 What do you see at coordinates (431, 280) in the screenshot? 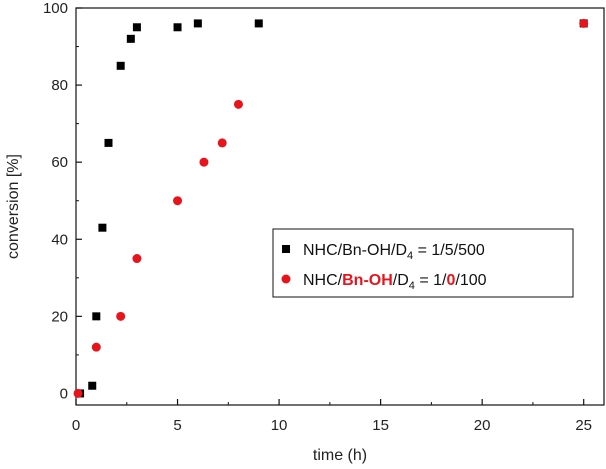
I see `legend-entry-2-part-5: = 1/` at bounding box center [431, 280].